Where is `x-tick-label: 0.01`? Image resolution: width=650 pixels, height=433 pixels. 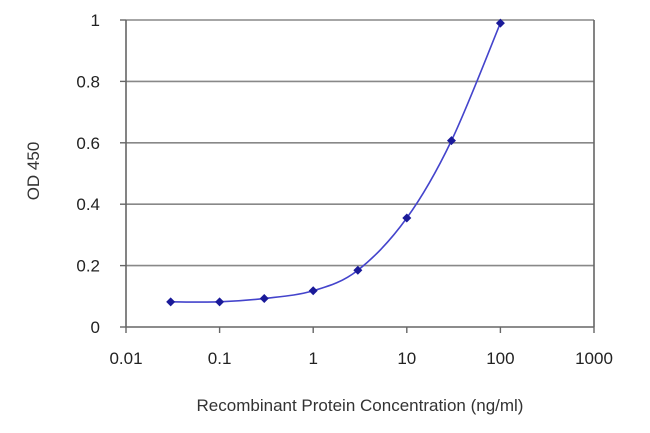
x-tick-label: 0.01 is located at coordinates (125, 358).